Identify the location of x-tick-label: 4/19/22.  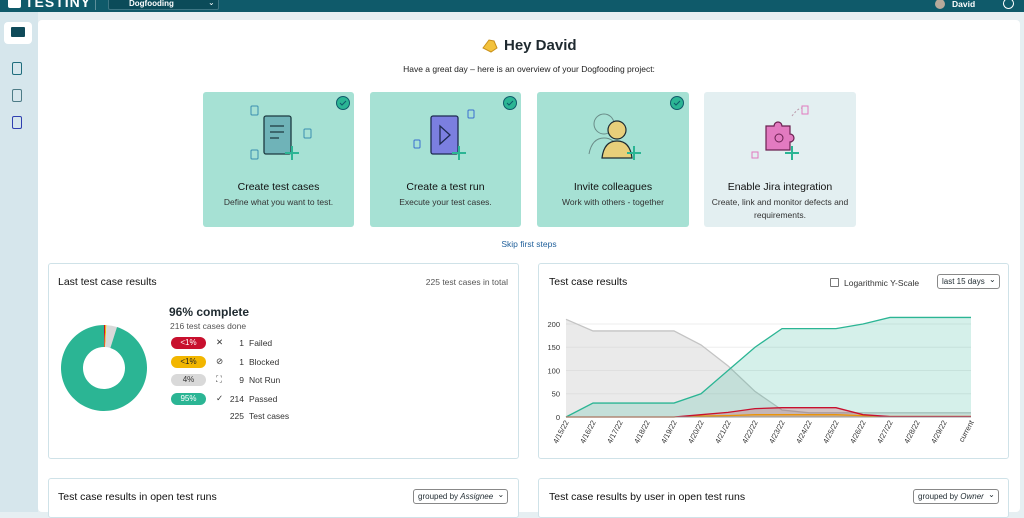
(669, 432).